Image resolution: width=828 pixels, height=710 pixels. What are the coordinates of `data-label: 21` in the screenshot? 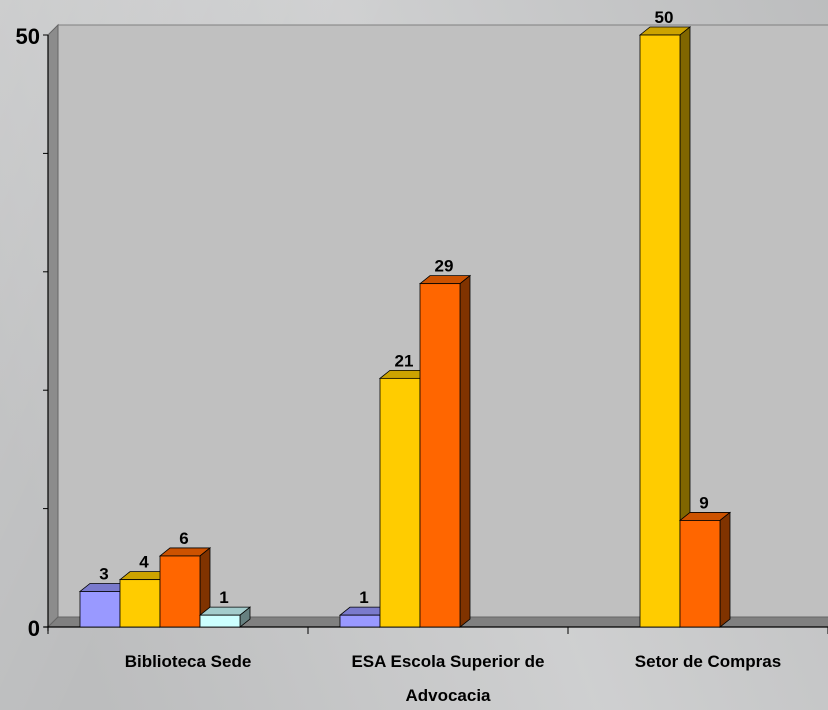 It's located at (404, 360).